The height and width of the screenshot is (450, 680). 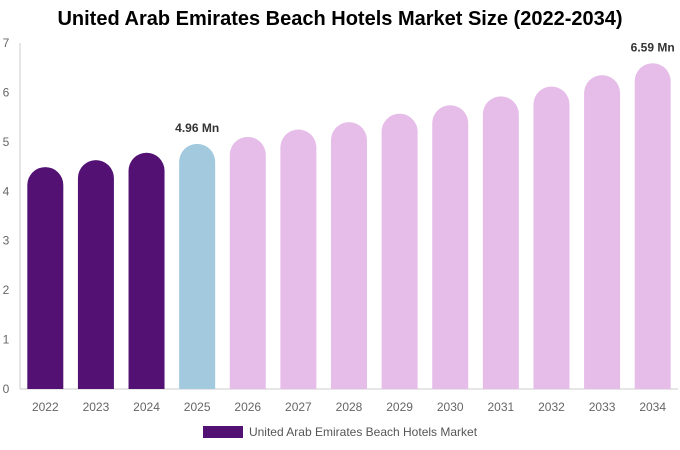 What do you see at coordinates (602, 407) in the screenshot?
I see `x-tick-label: 2033` at bounding box center [602, 407].